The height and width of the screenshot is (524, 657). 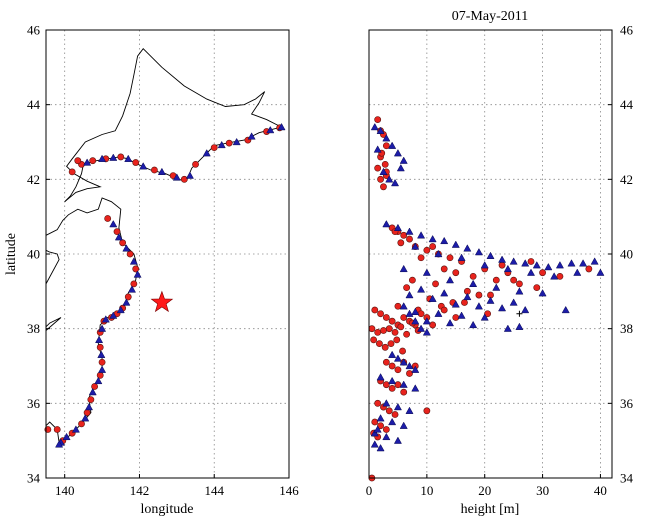 I want to click on height-black-markers, so click(x=519, y=313).